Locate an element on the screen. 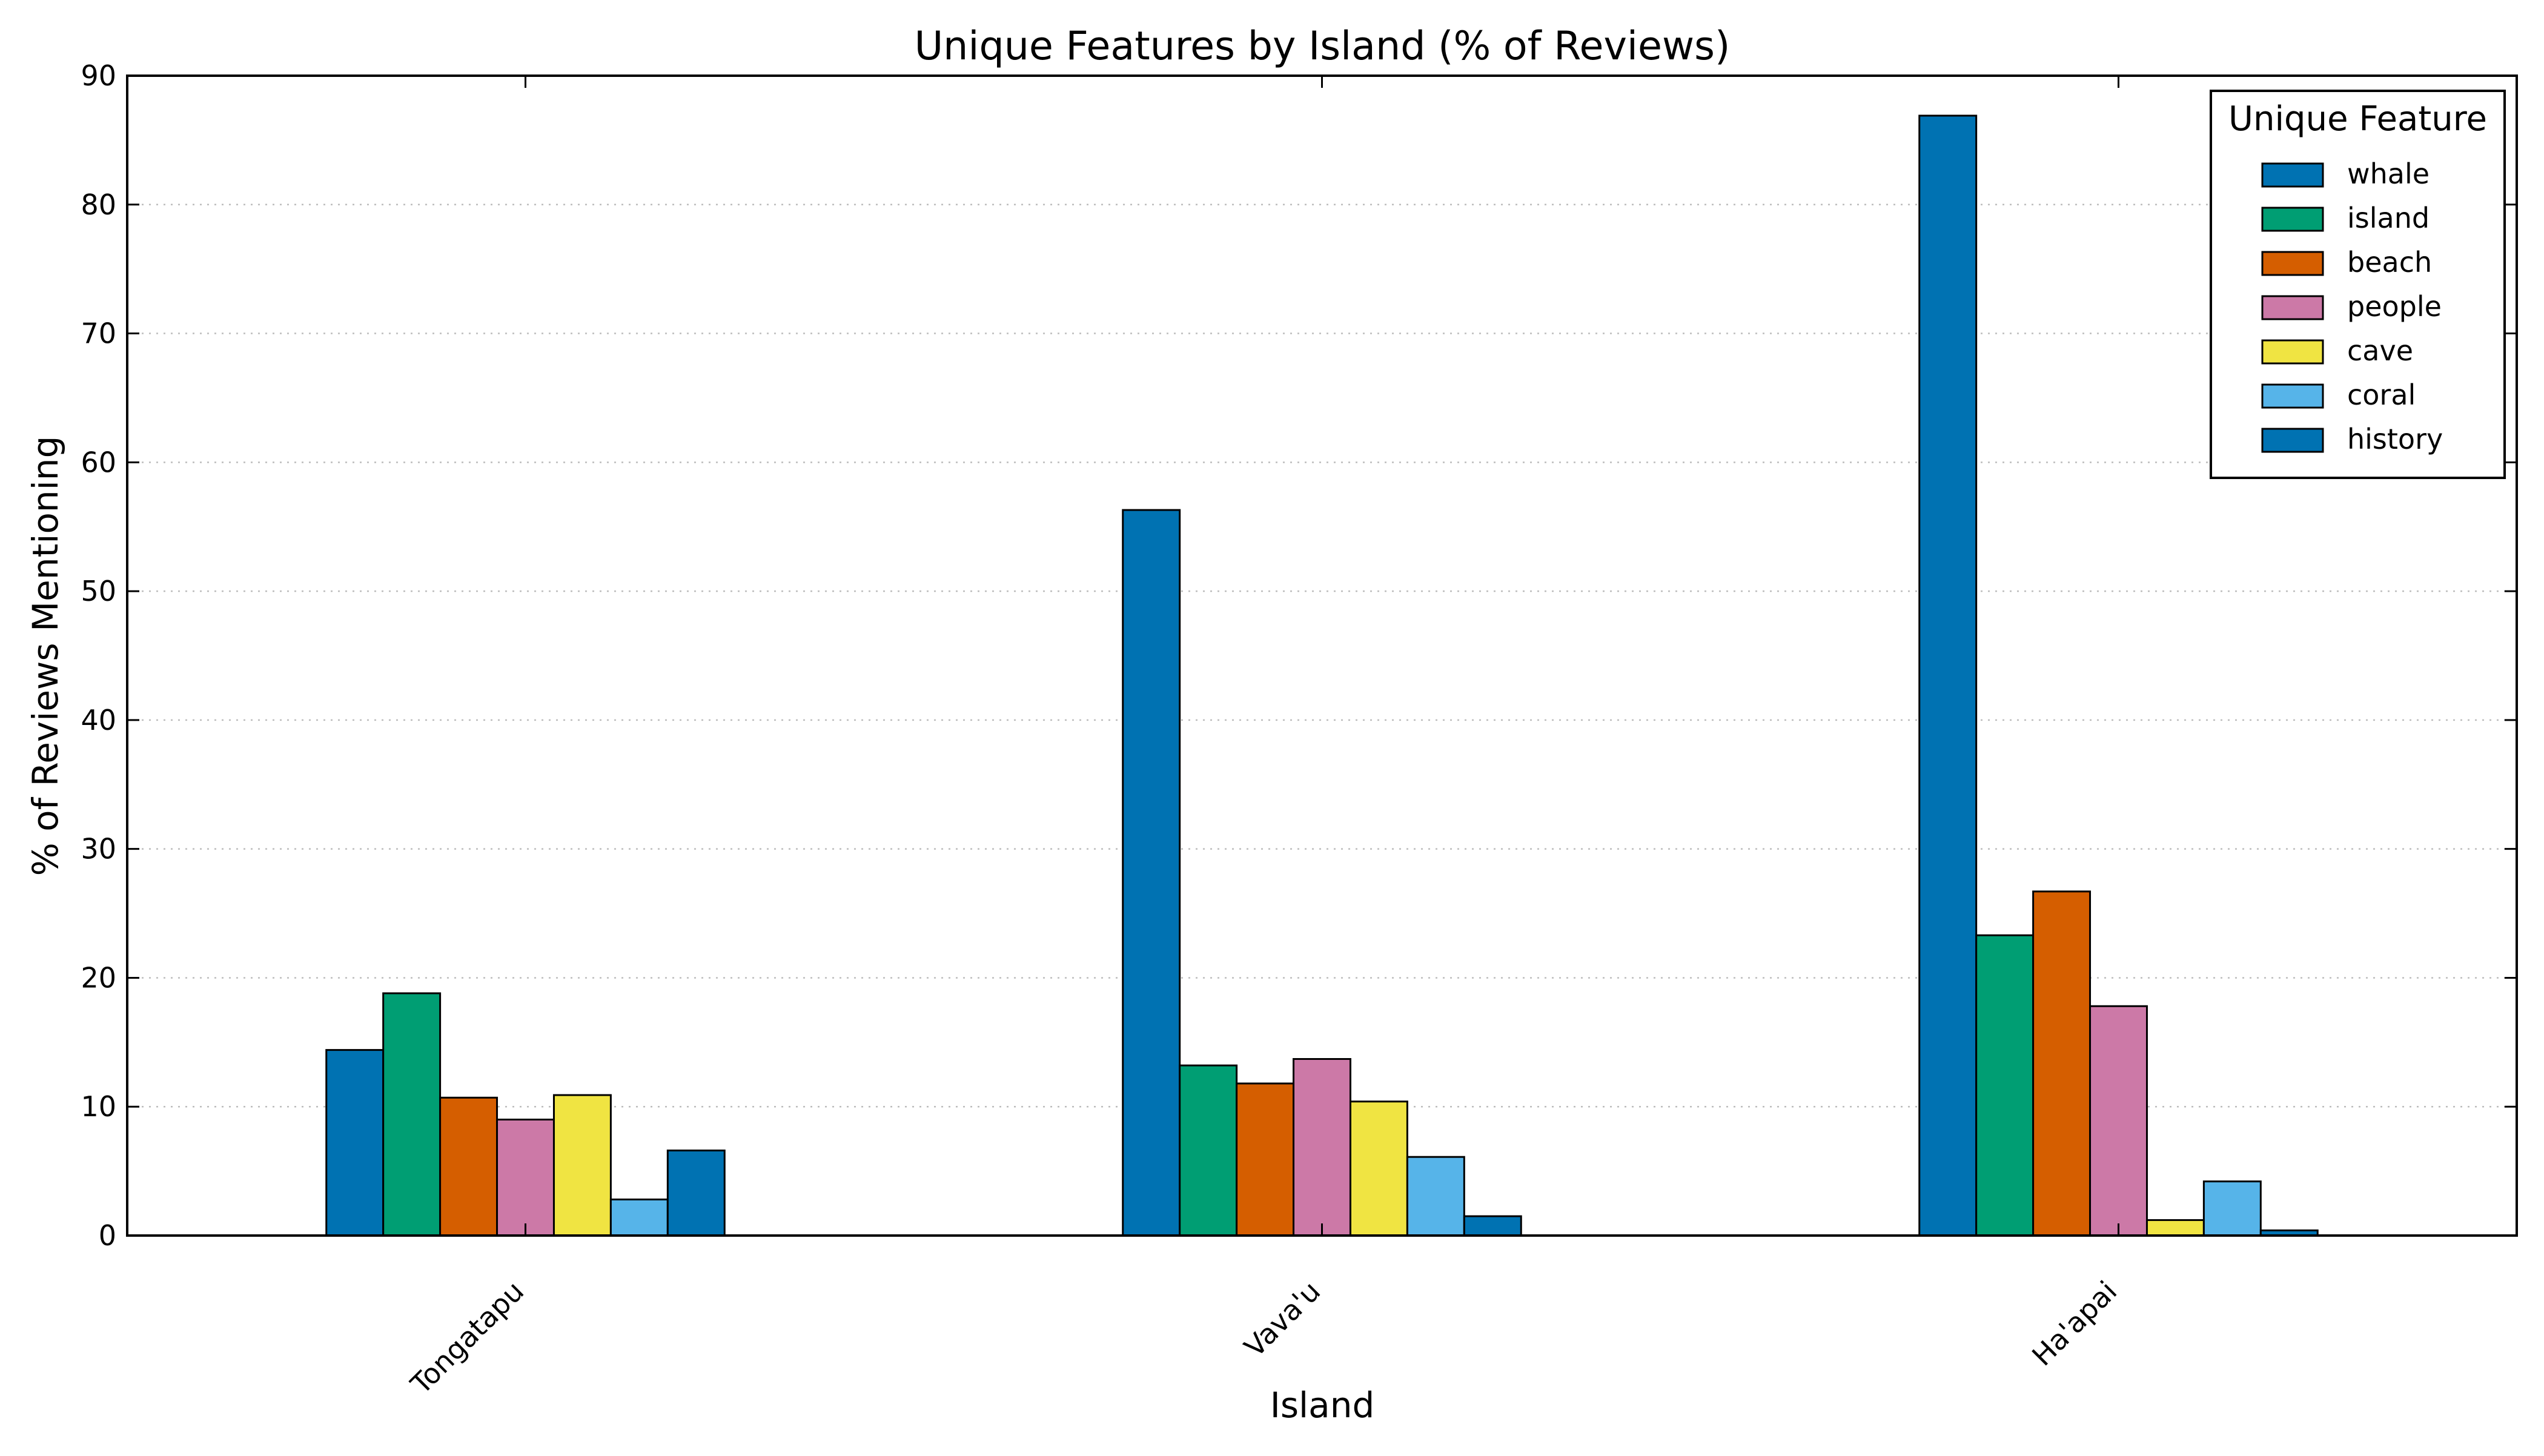 The image size is (2544, 1456). legend-label-people: people is located at coordinates (2394, 306).